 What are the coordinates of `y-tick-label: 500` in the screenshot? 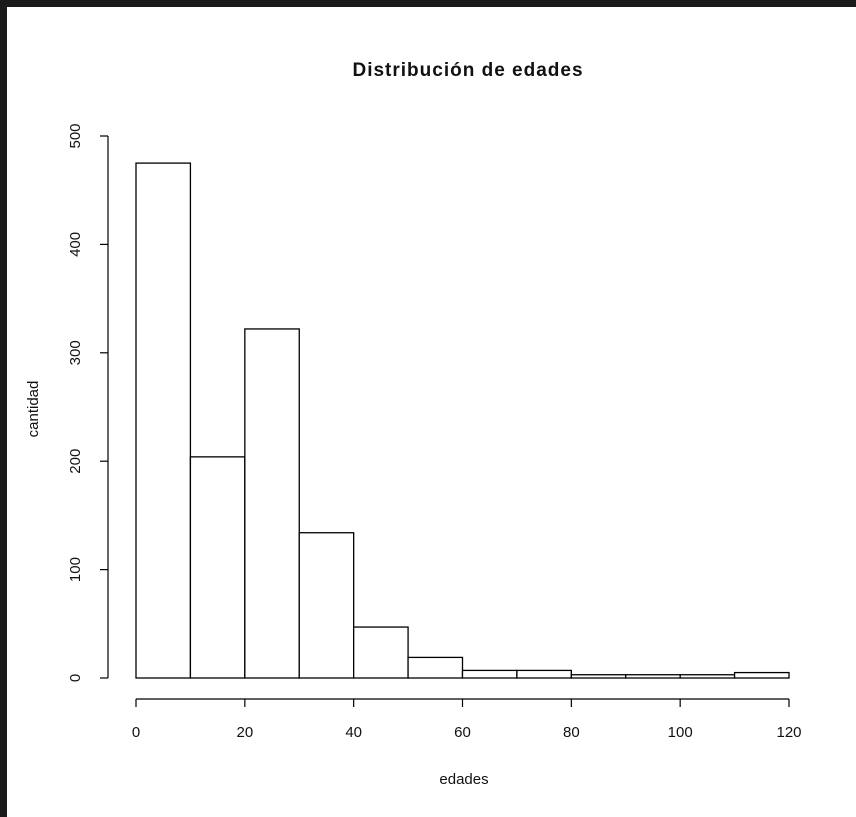 It's located at (75, 135).